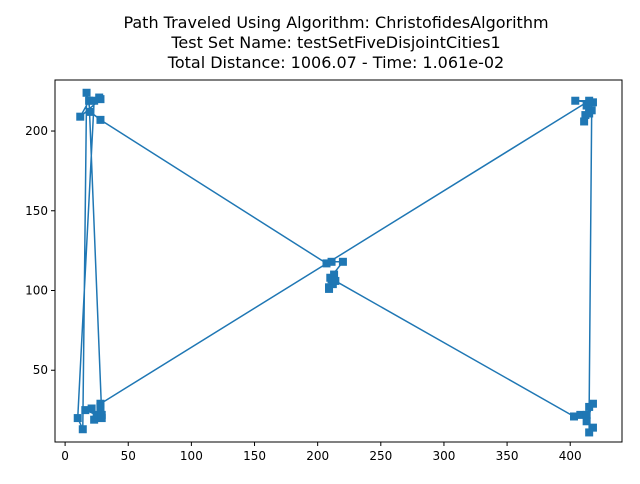  I want to click on x-tick-label: 250, so click(380, 456).